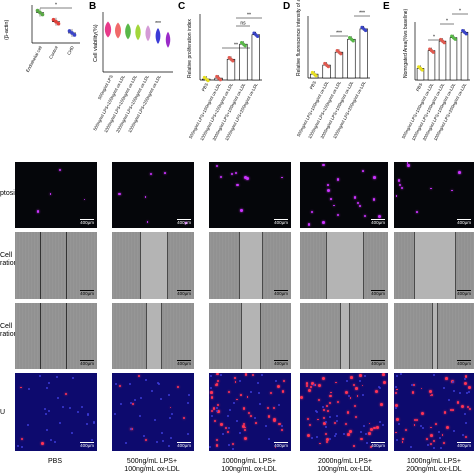  I want to click on panel-e-sig-2: *, so click(460, 12).